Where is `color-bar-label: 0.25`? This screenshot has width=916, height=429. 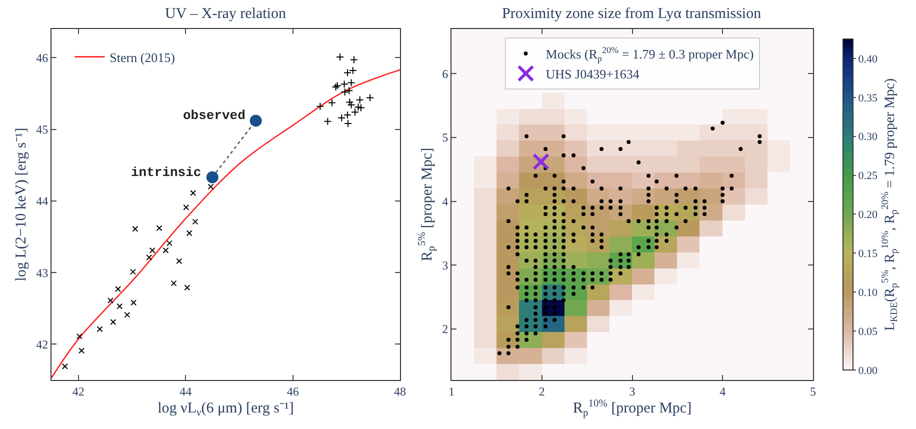 color-bar-label: 0.25 is located at coordinates (868, 176).